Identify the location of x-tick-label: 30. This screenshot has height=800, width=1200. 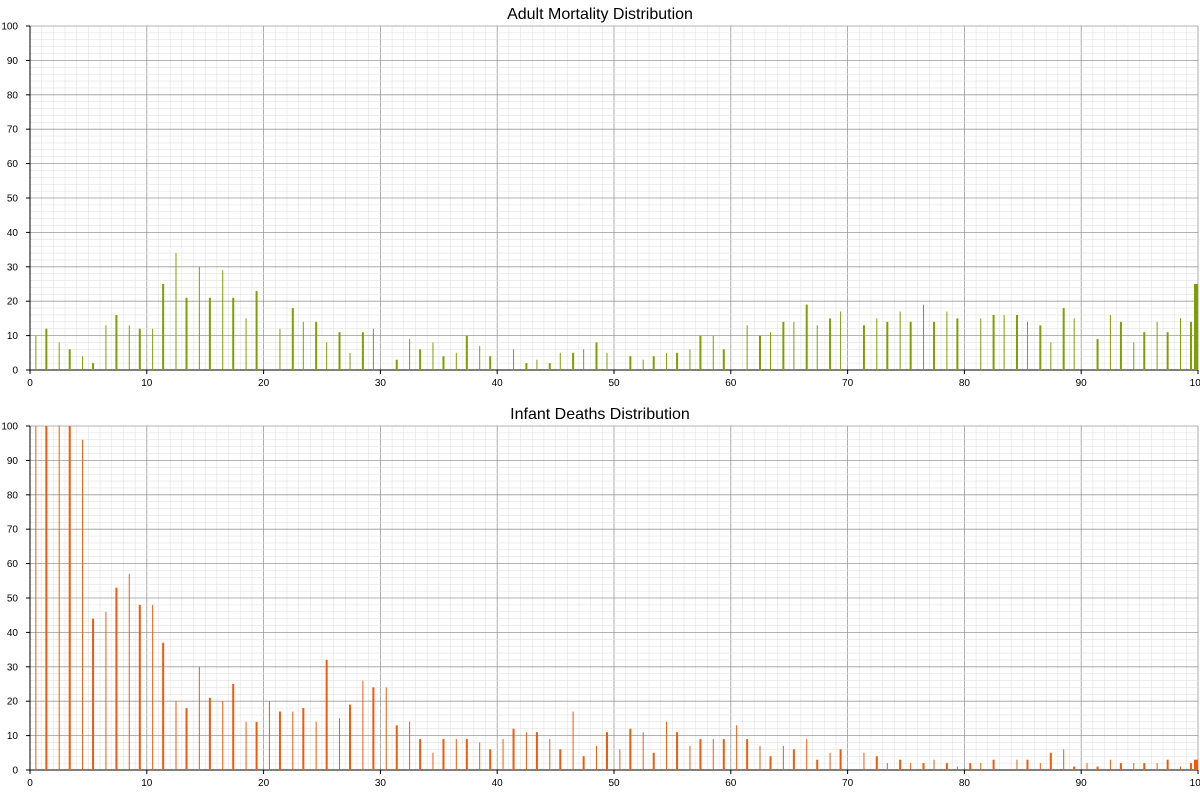
(381, 783).